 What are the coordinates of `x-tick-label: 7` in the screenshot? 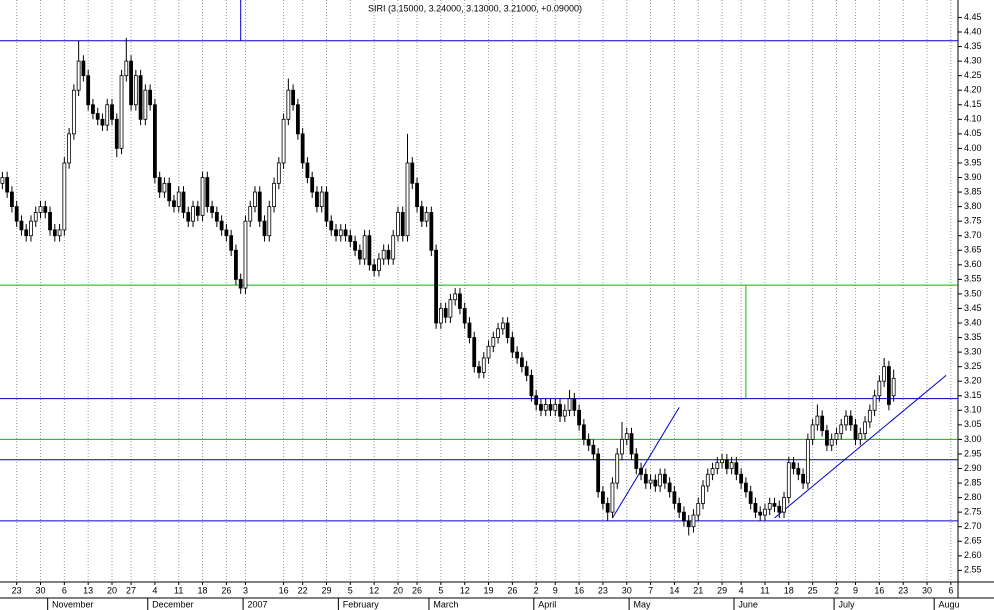 It's located at (650, 590).